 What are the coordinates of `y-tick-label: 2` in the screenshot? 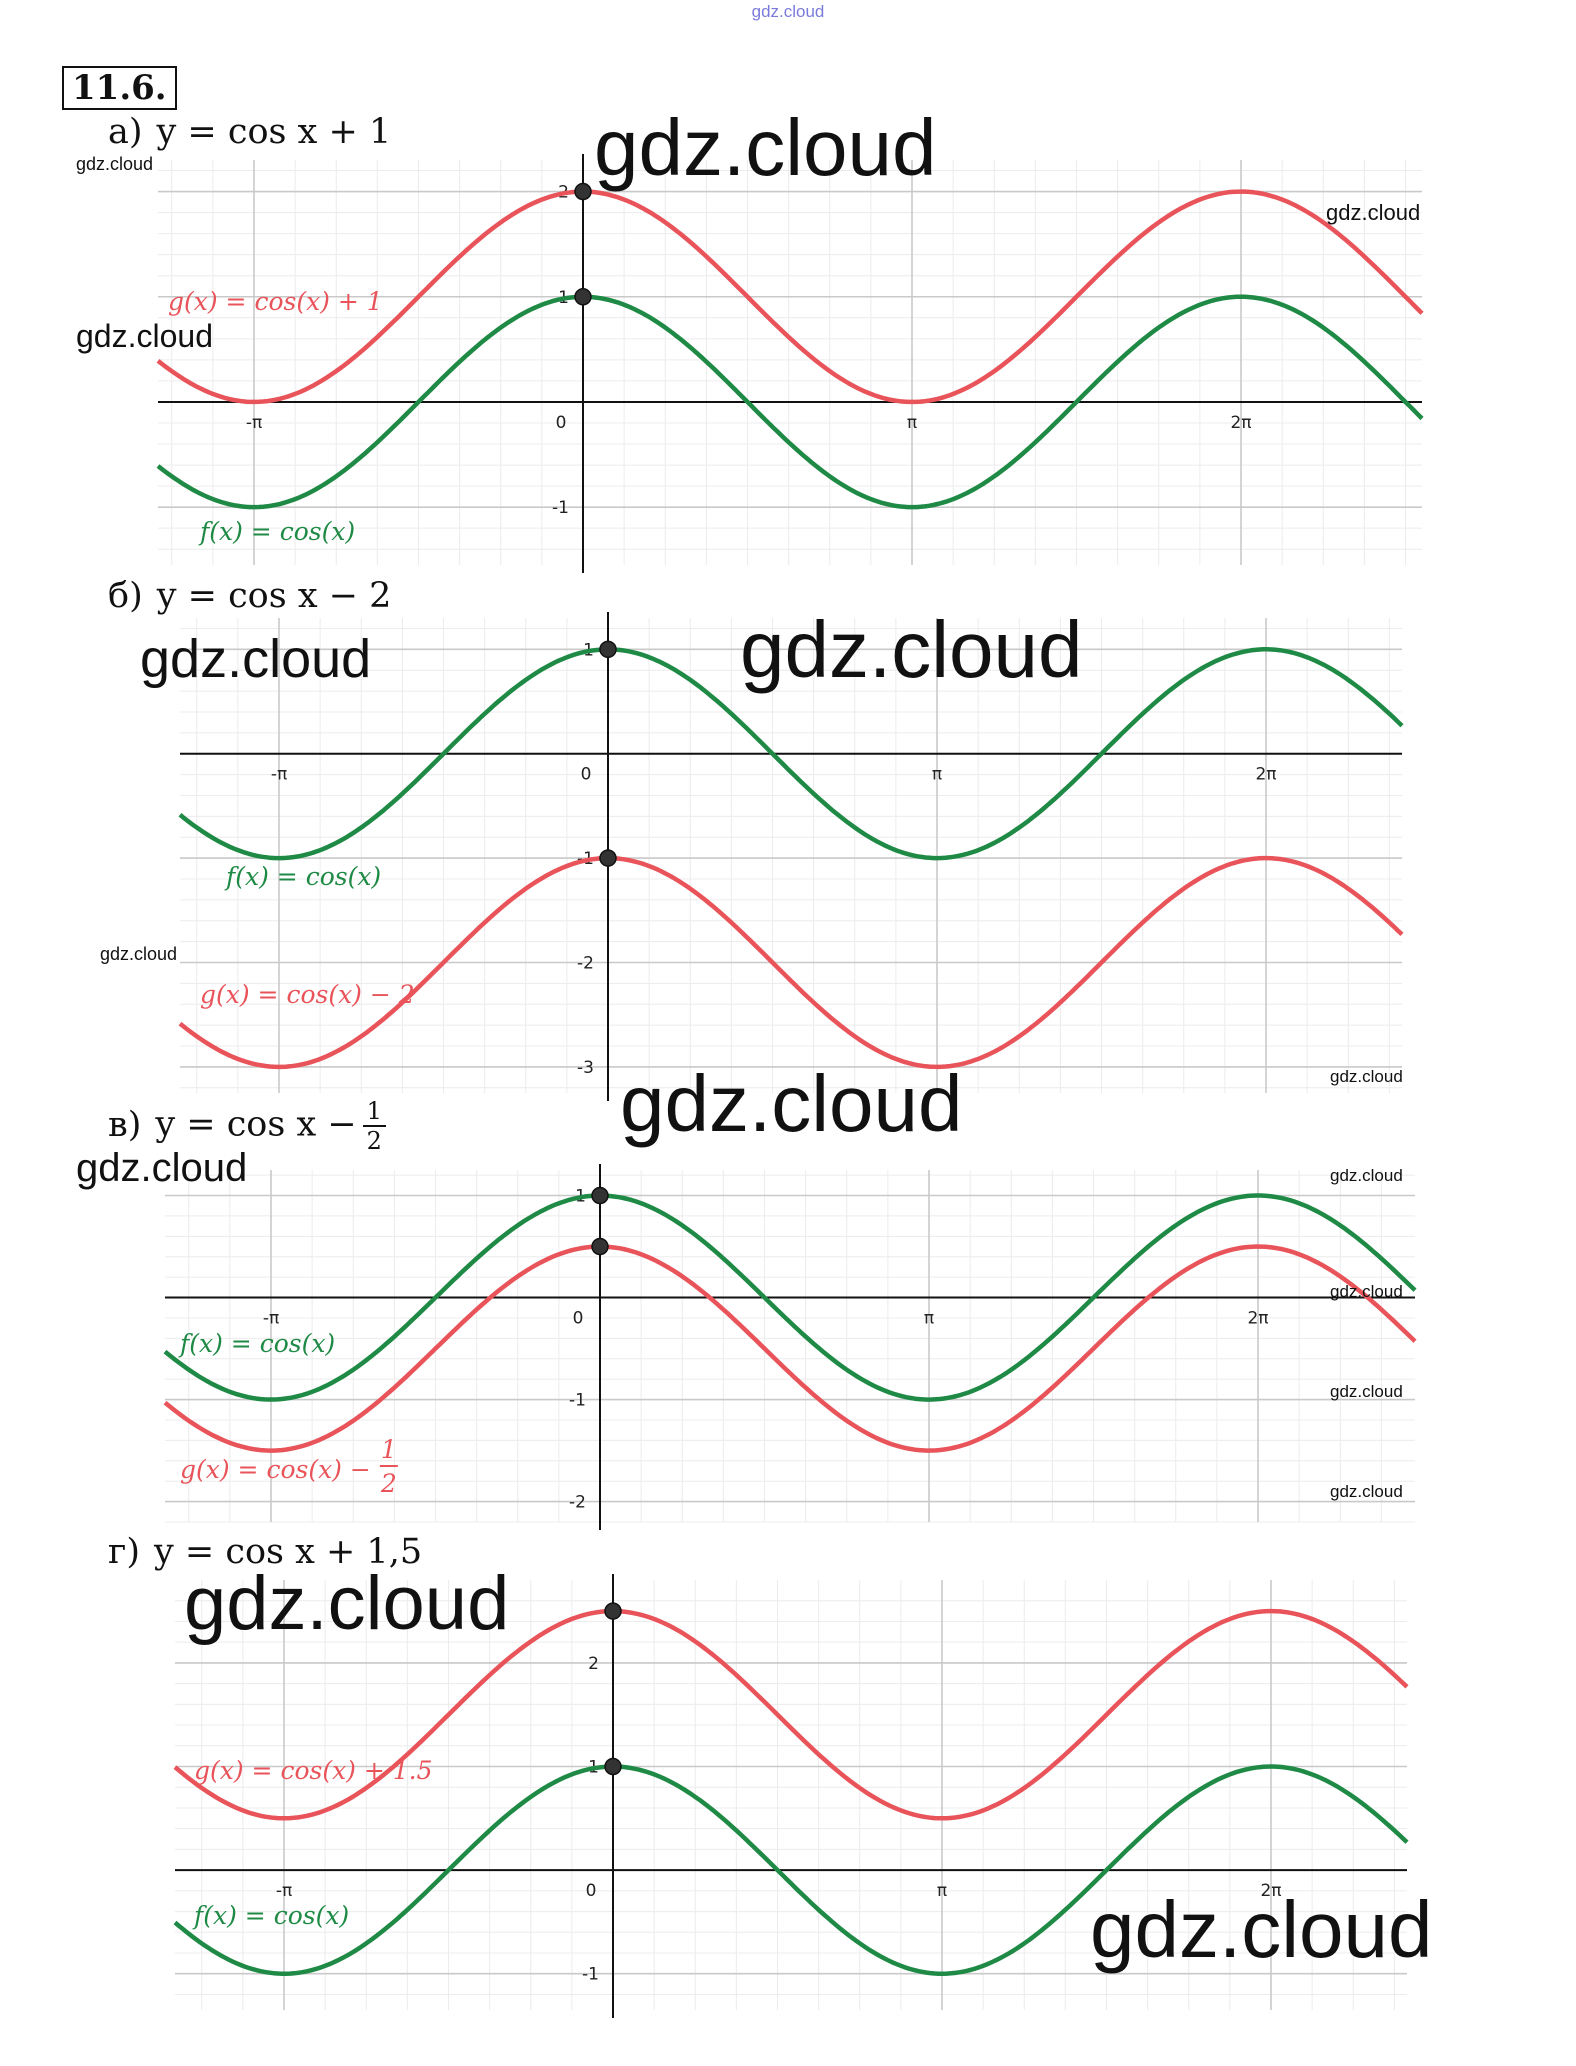 It's located at (593, 1664).